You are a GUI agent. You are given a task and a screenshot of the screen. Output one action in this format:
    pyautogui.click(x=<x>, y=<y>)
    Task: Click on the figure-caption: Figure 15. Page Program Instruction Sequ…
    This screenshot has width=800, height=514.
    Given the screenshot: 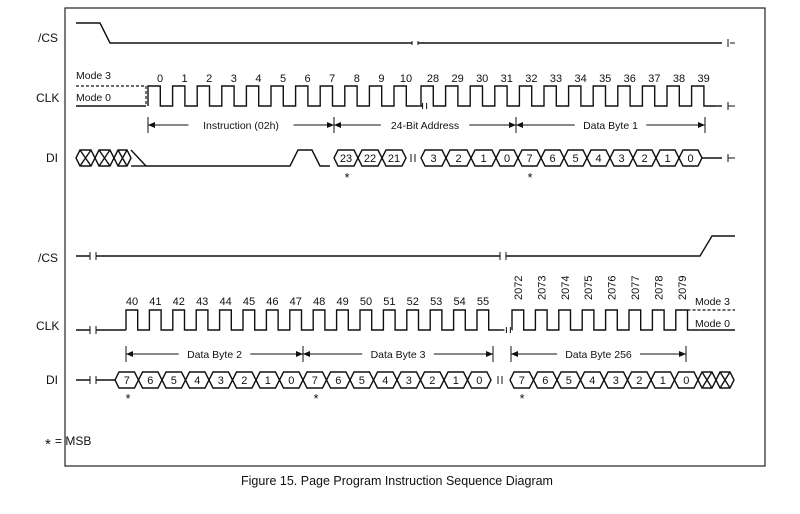 What is the action you would take?
    pyautogui.click(x=397, y=481)
    